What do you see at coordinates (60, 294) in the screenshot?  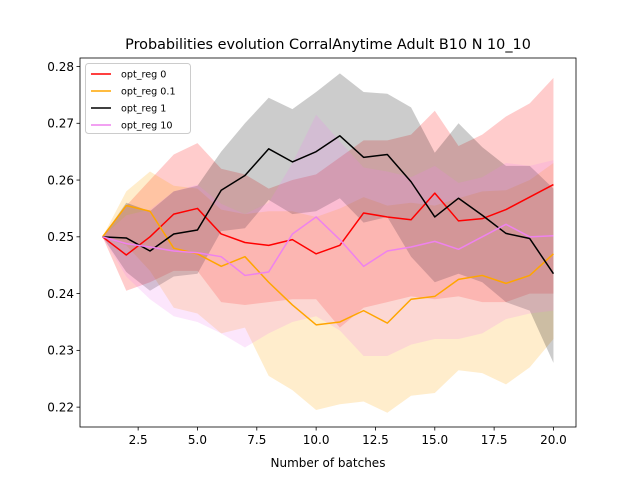 I see `y-tick-label: 0.24` at bounding box center [60, 294].